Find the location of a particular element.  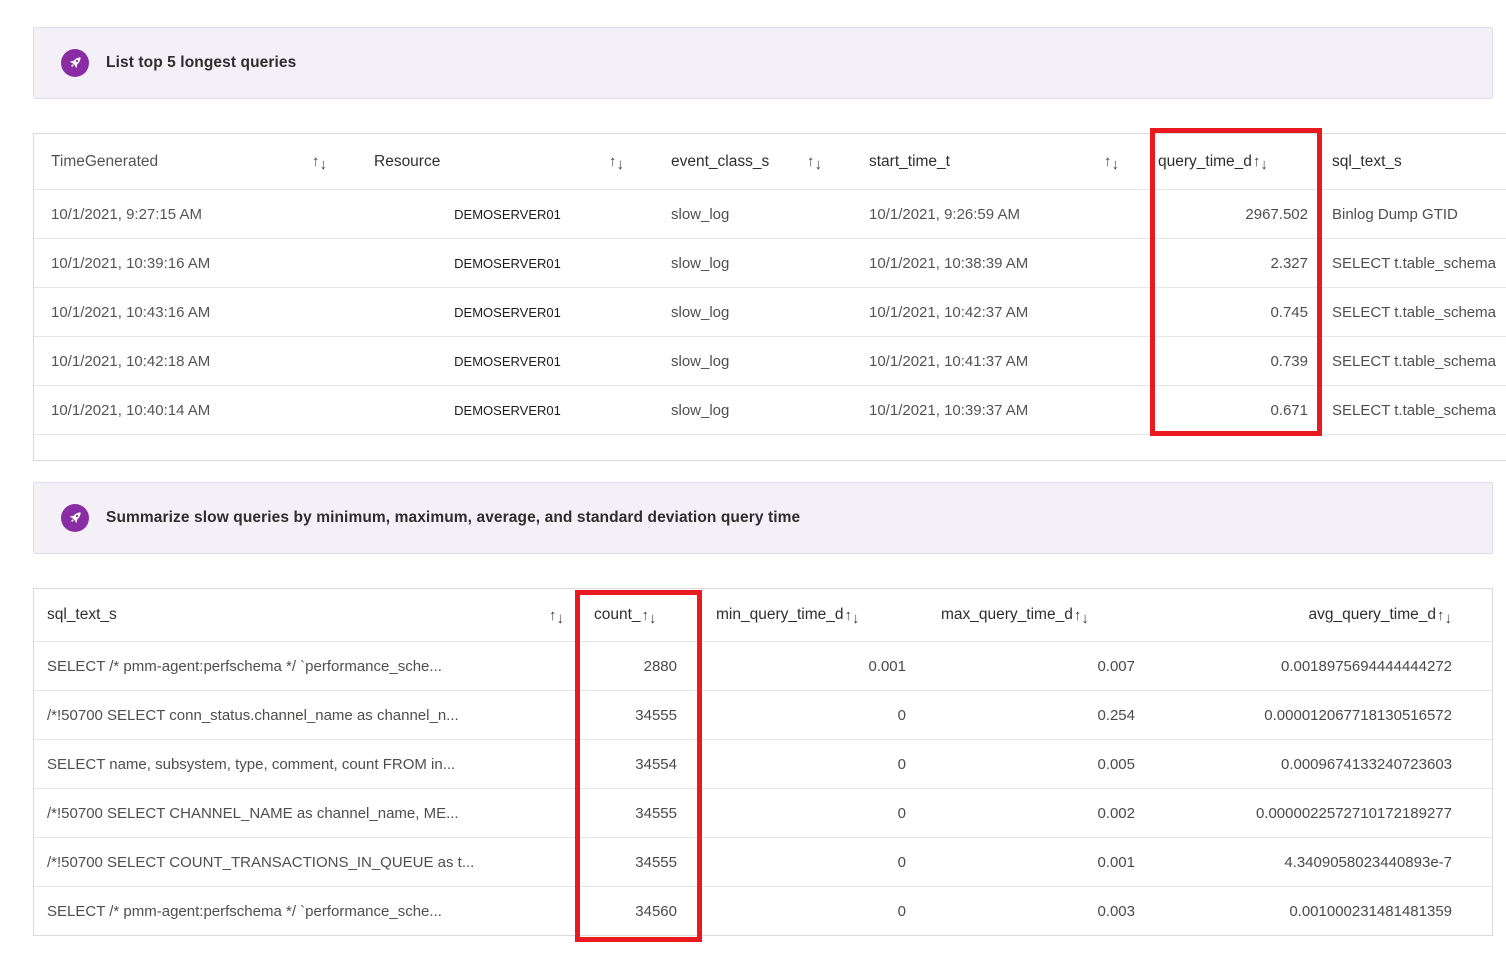

cell-count: 34554 is located at coordinates (656, 764).